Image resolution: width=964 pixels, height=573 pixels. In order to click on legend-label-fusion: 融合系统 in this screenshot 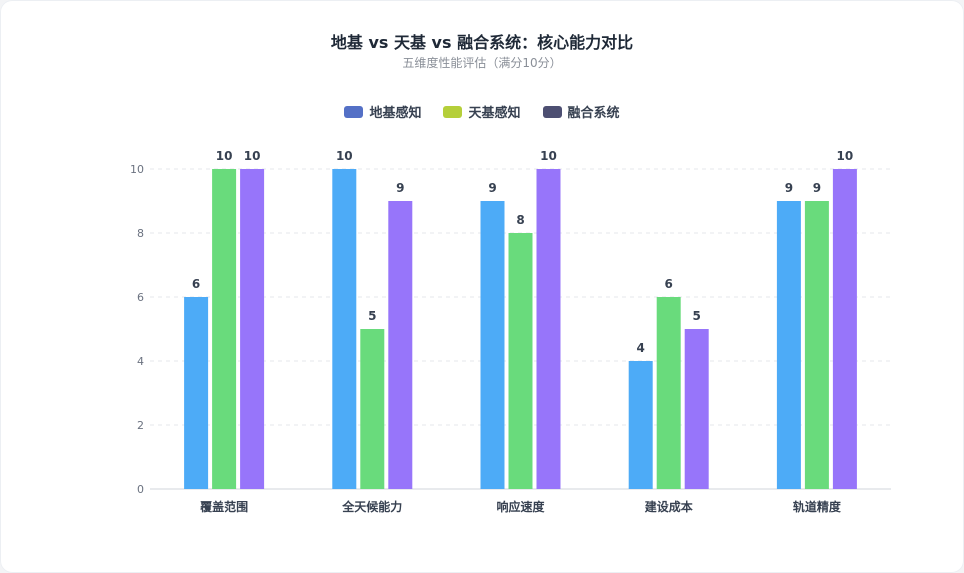, I will do `click(593, 113)`.